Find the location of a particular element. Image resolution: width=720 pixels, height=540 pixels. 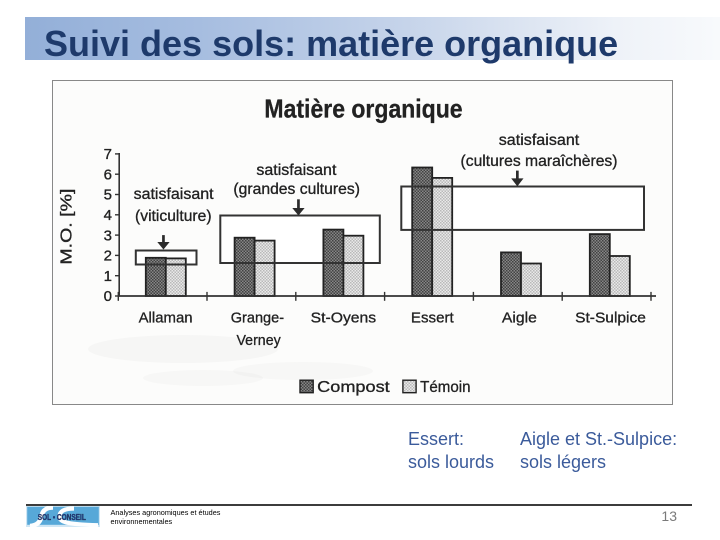

svg-text: St-Sulpice is located at coordinates (610, 318).